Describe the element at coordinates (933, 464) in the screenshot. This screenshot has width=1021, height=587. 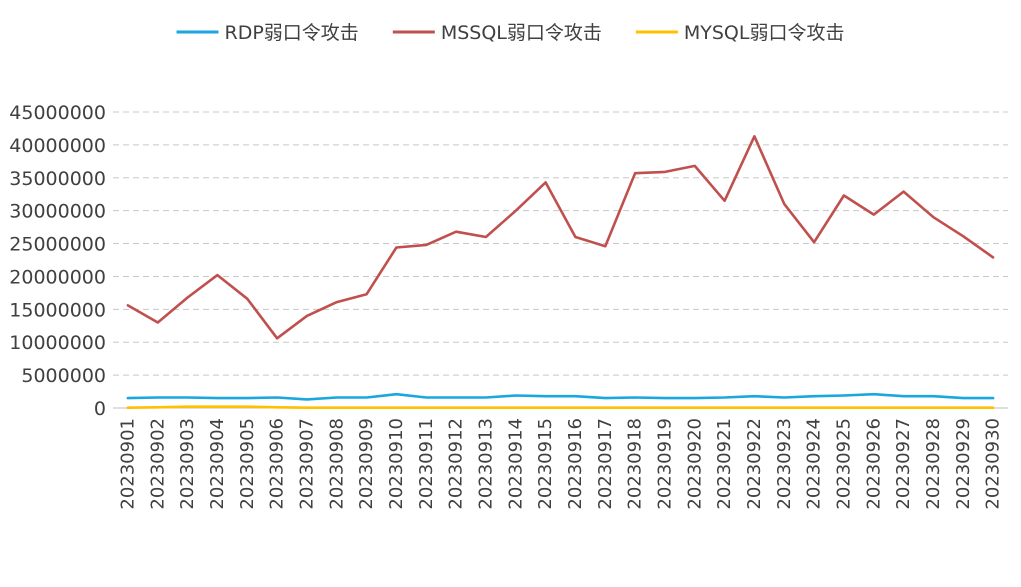
I see `x-tick-label: 20230928` at that location.